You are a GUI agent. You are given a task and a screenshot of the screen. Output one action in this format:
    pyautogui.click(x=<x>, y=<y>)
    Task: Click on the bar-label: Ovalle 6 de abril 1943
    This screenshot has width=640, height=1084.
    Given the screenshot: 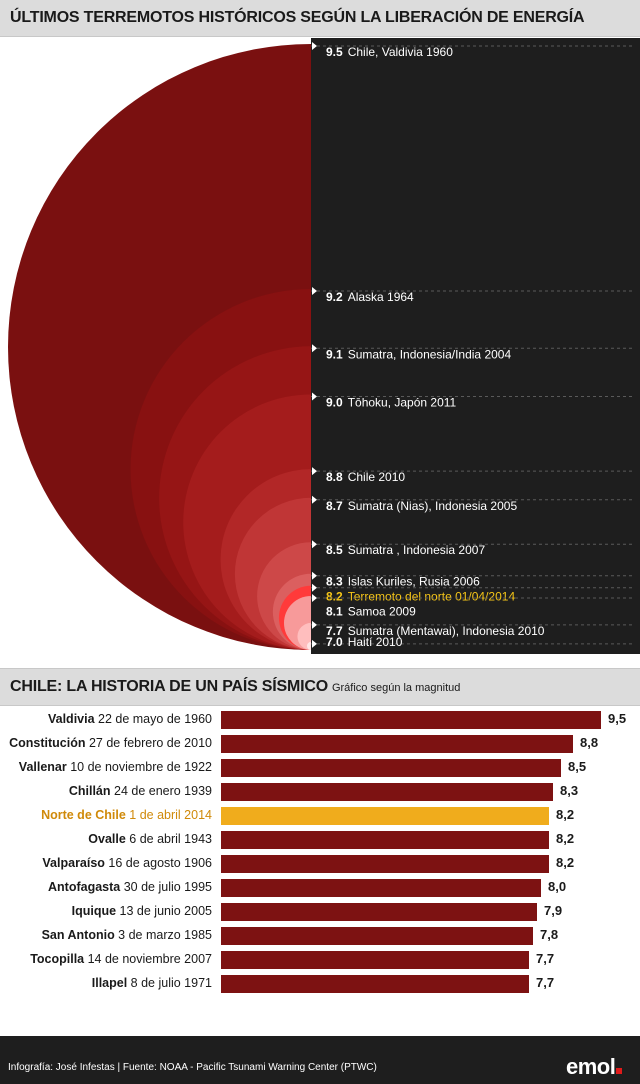 What is the action you would take?
    pyautogui.click(x=150, y=839)
    